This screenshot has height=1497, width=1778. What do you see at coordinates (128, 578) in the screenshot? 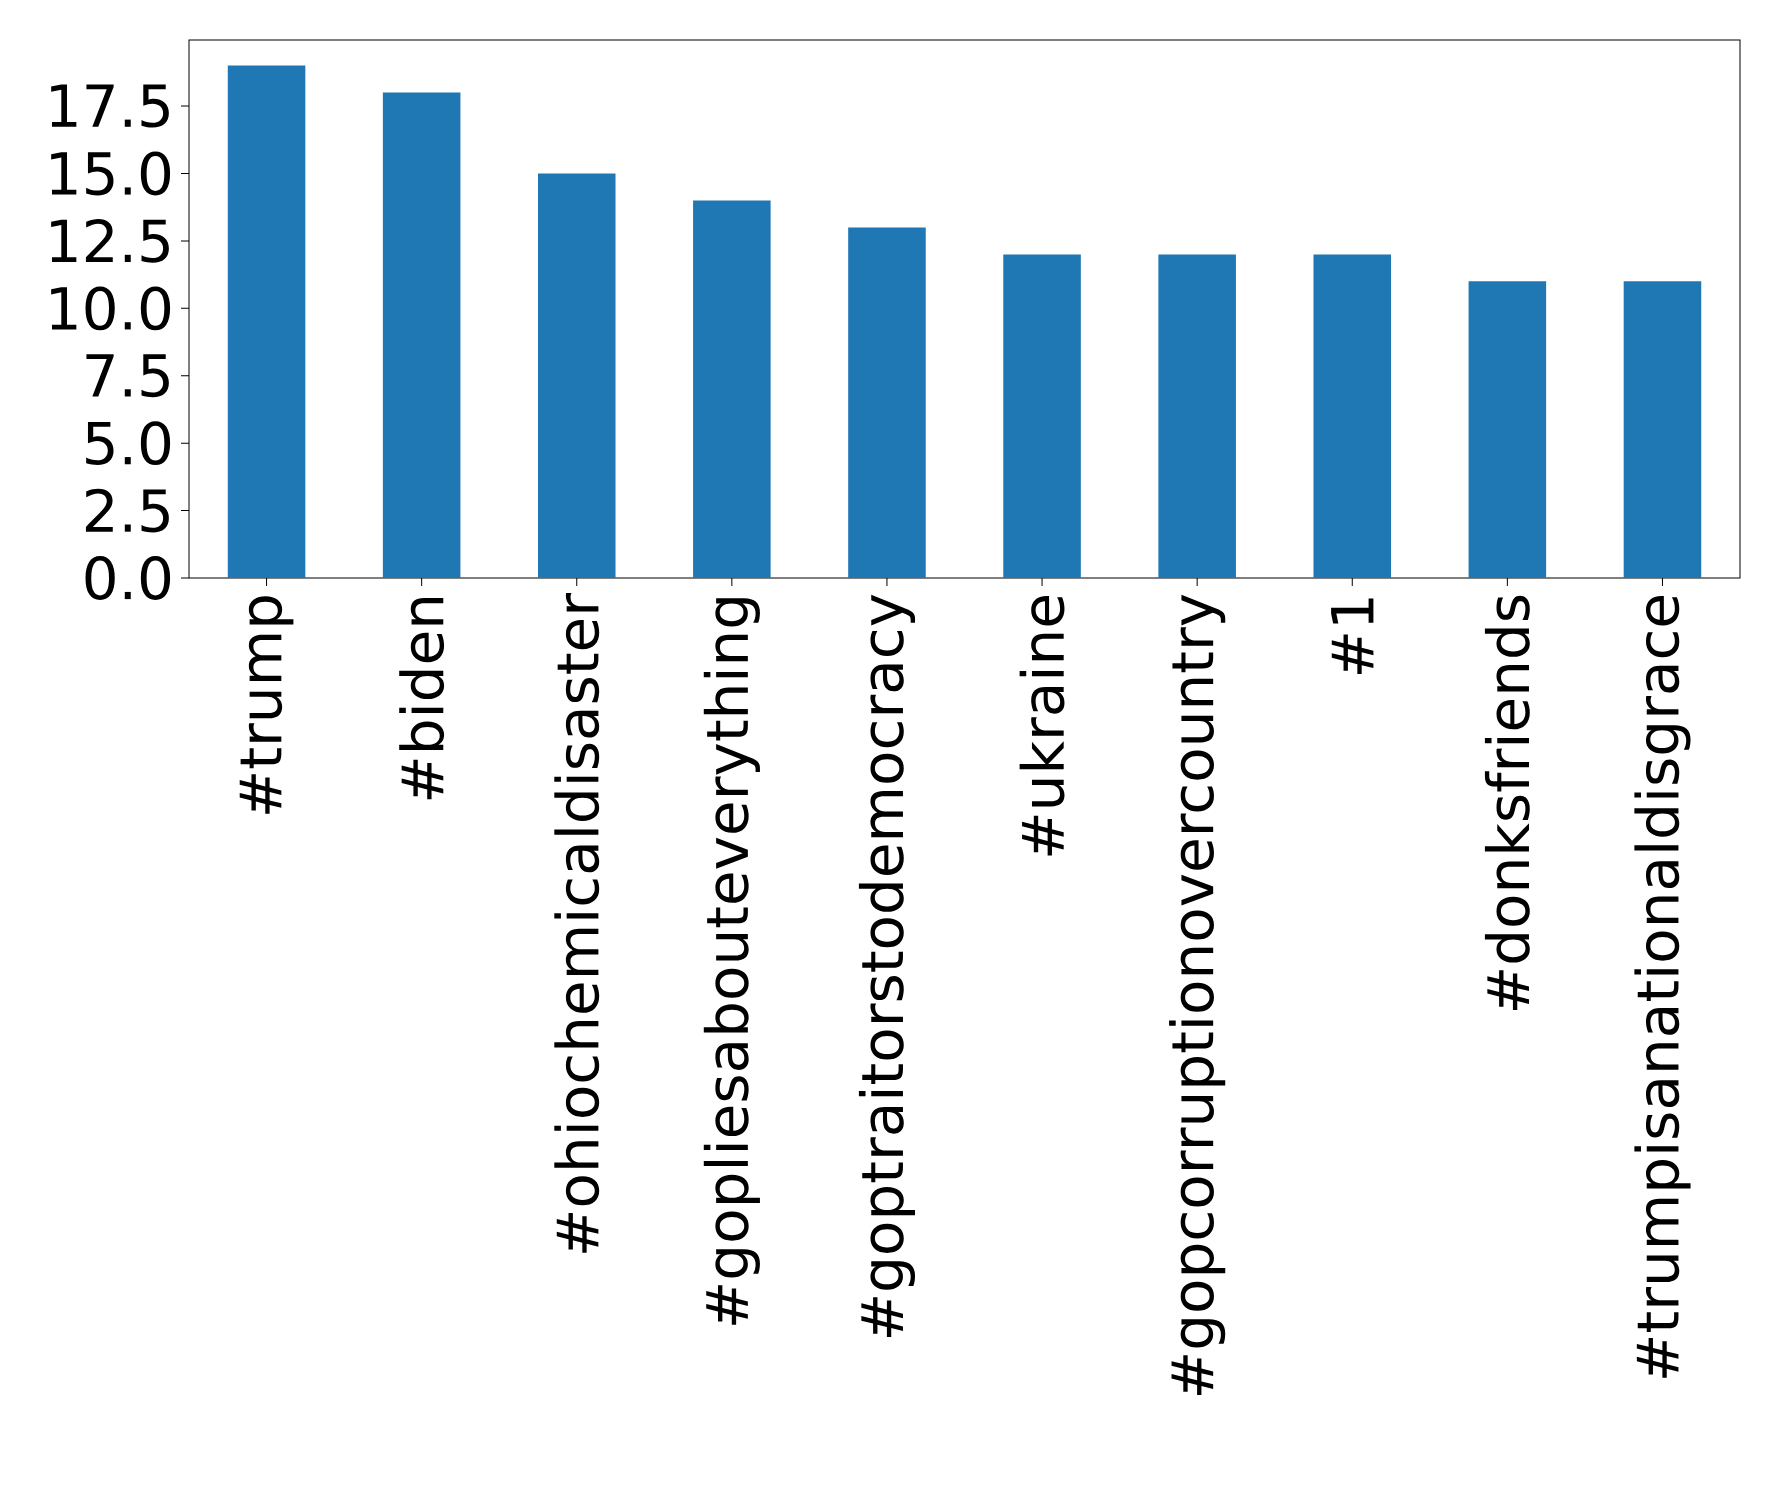
I see `y-tick-label: 0.0` at bounding box center [128, 578].